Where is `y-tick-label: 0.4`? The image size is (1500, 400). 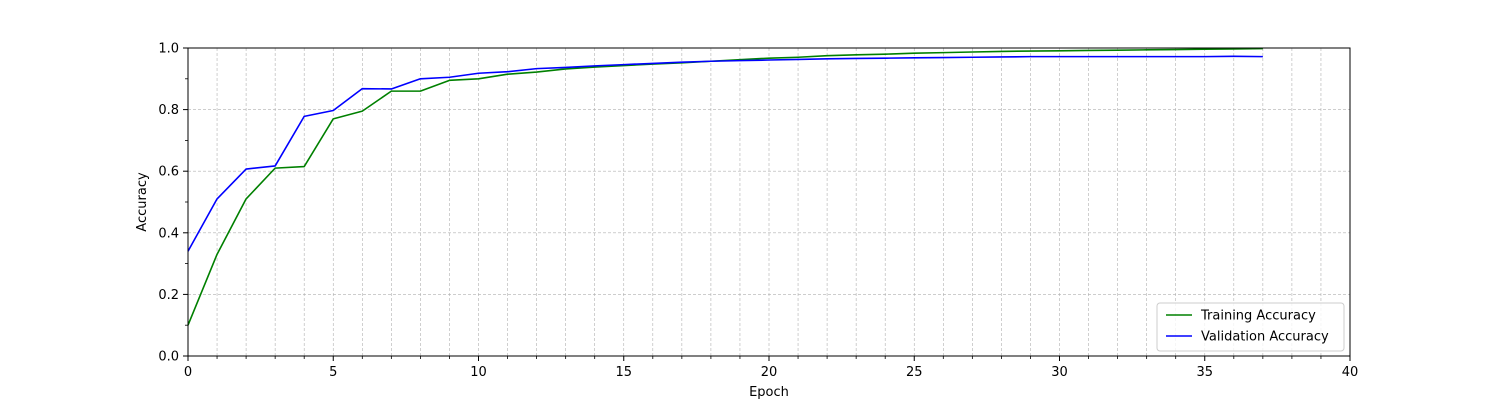 y-tick-label: 0.4 is located at coordinates (168, 233).